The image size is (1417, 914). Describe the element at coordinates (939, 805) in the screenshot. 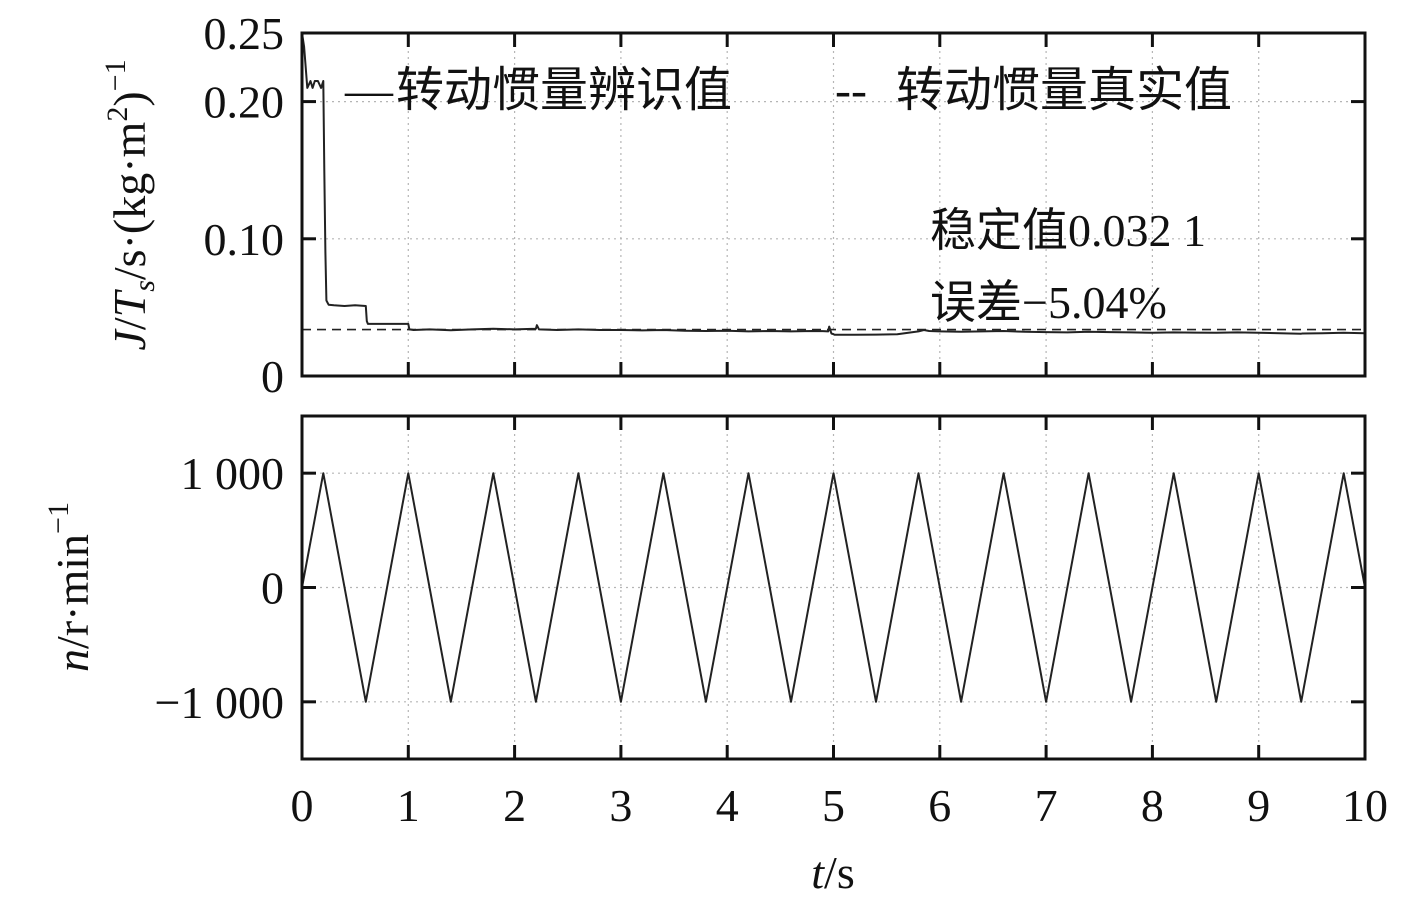

I see `x-tick-label: 6` at that location.